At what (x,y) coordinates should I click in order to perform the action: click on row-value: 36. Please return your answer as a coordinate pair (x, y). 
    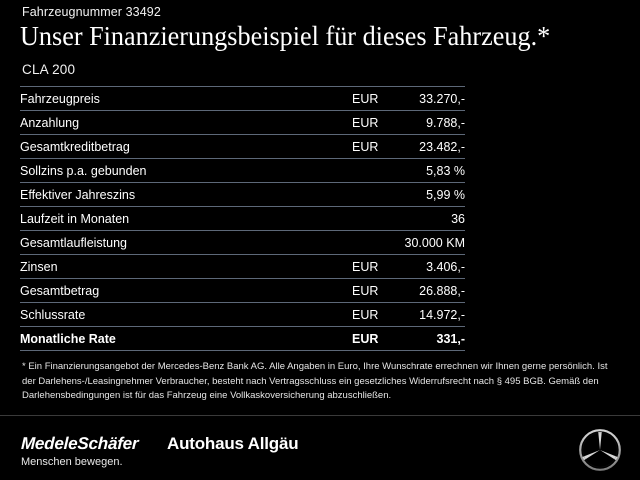
    Looking at the image, I should click on (421, 218).